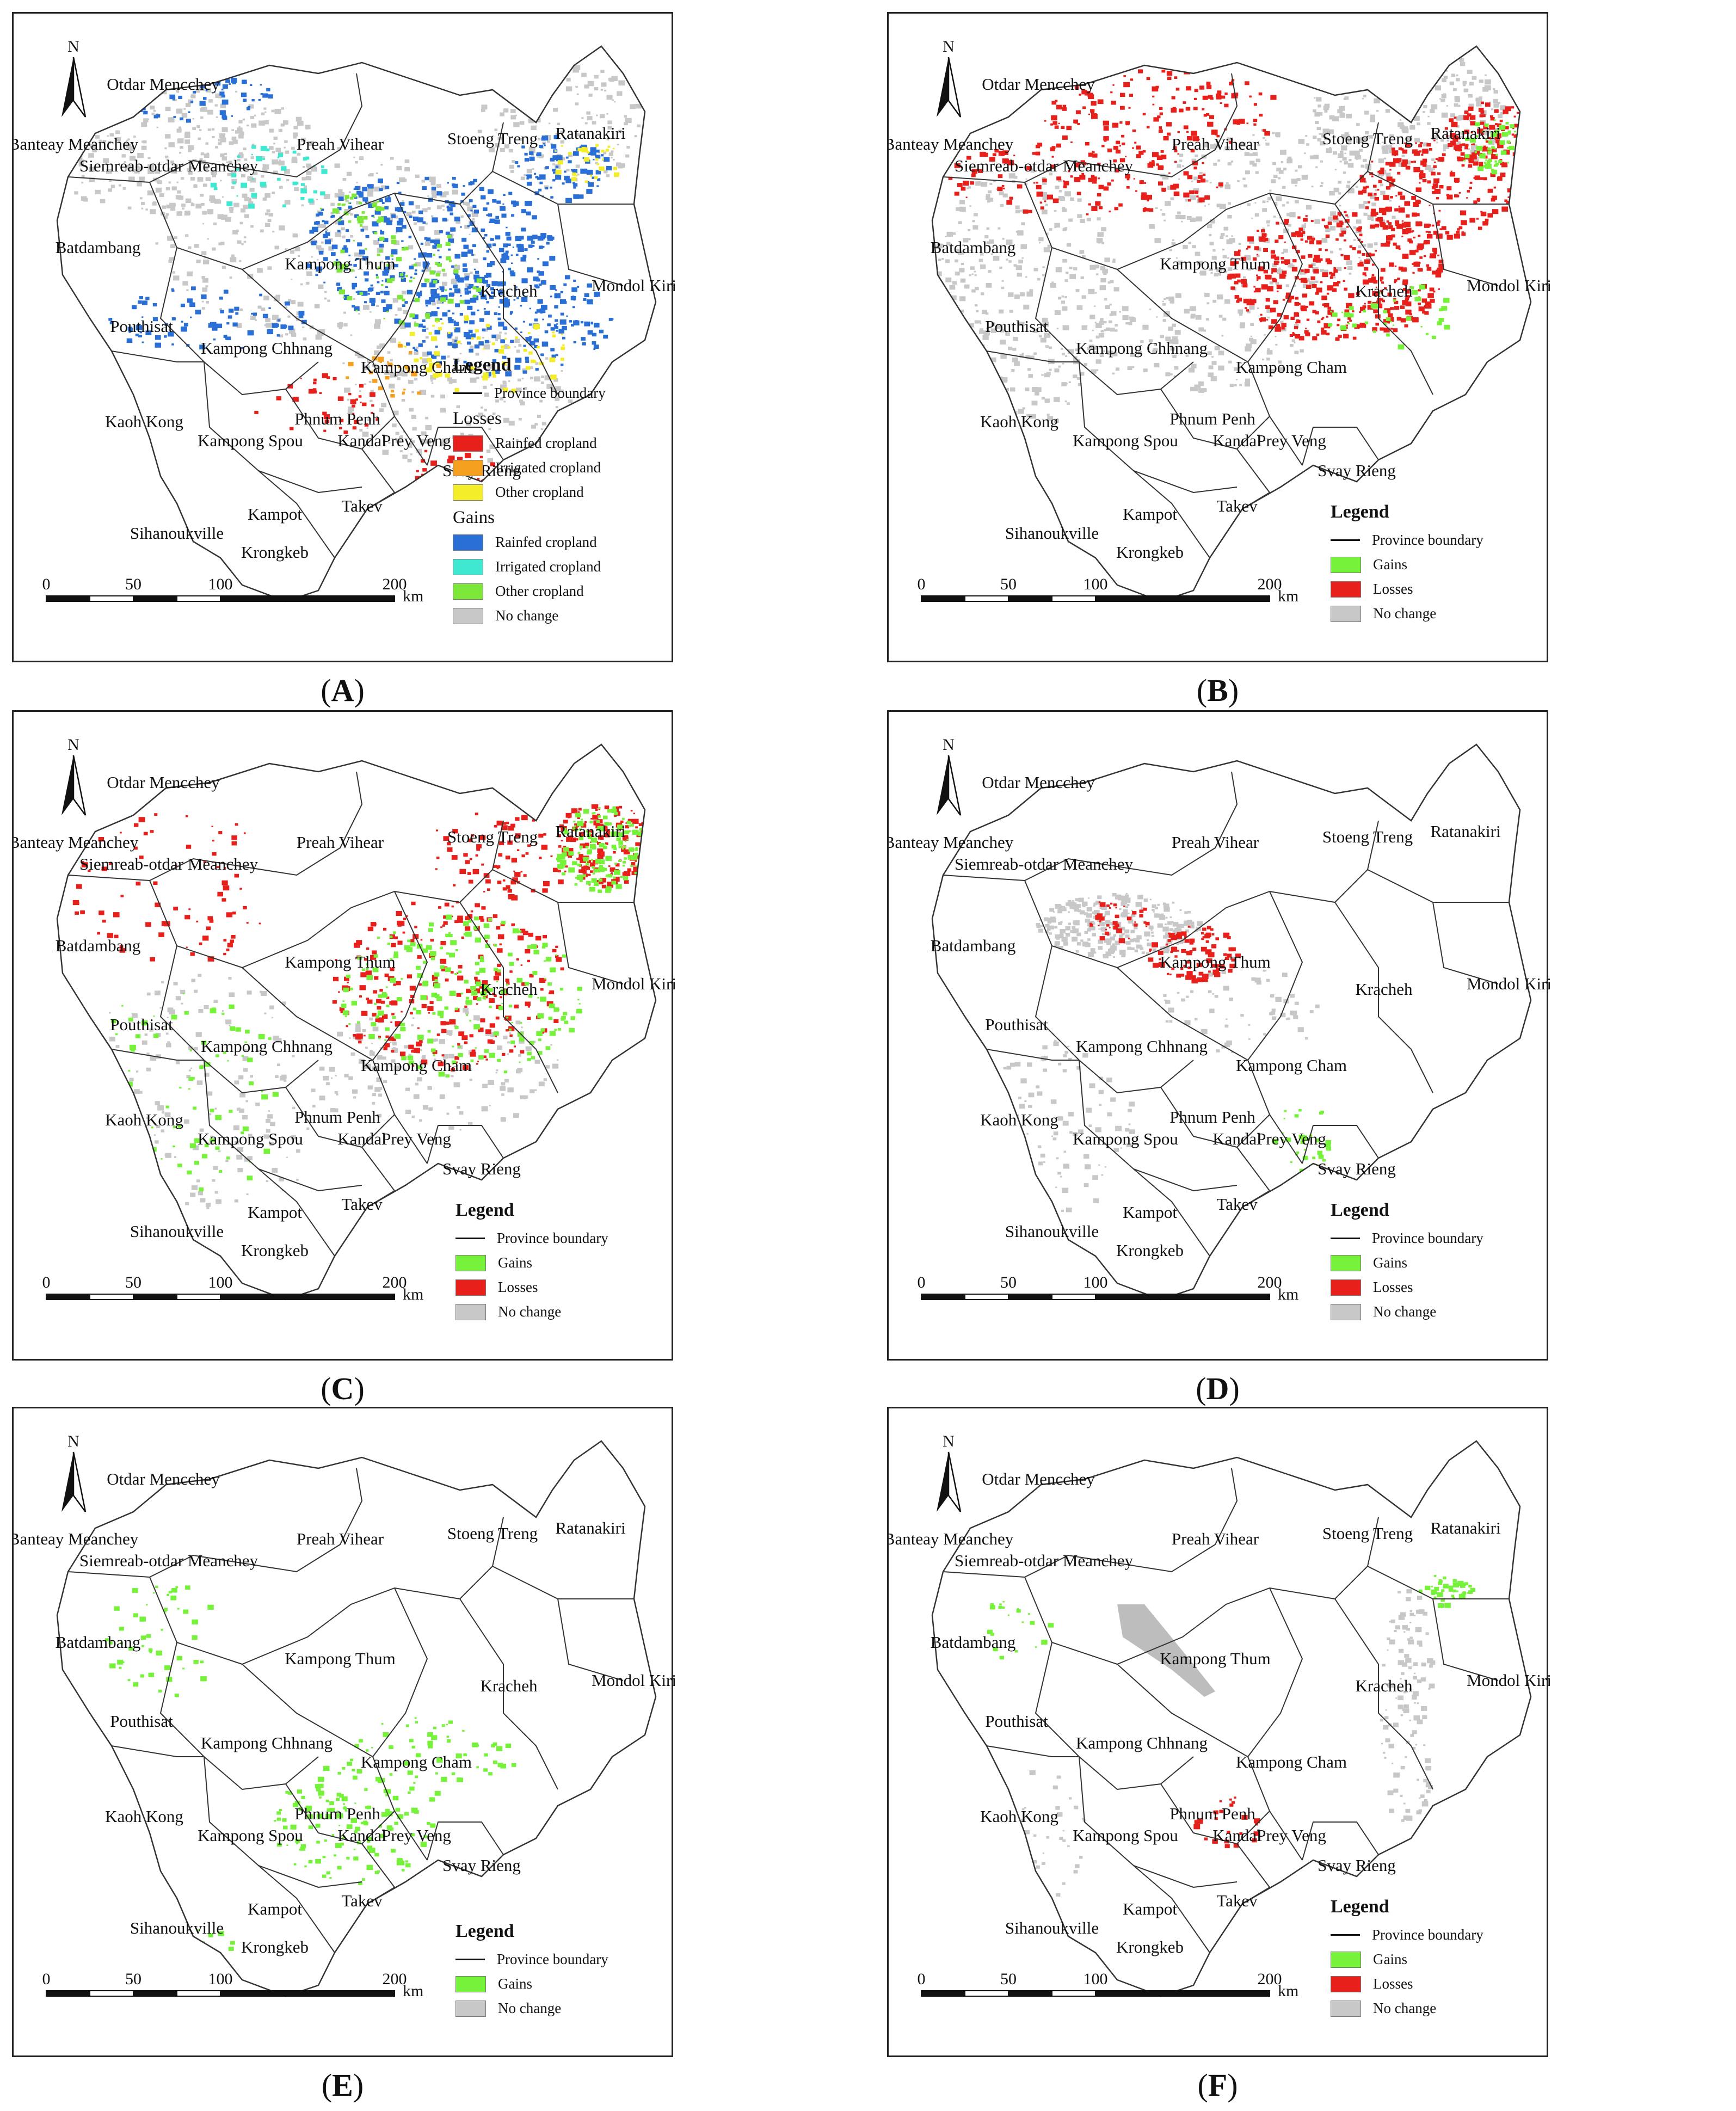 The height and width of the screenshot is (2111, 1736). I want to click on province-label: Kandal, so click(1236, 440).